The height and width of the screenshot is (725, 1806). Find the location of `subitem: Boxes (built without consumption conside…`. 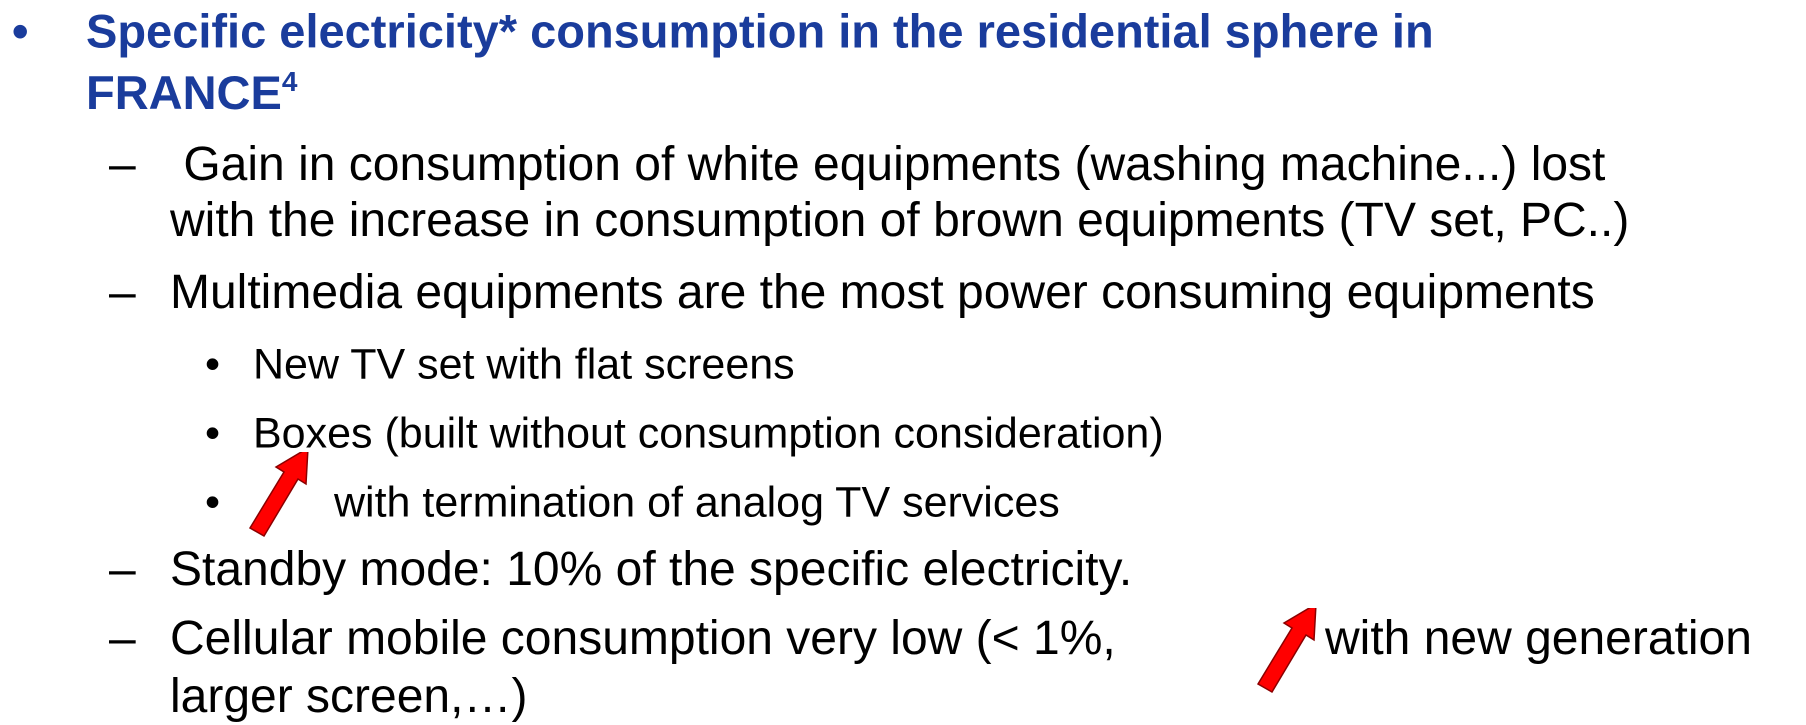

subitem: Boxes (built without consumption conside… is located at coordinates (708, 433).